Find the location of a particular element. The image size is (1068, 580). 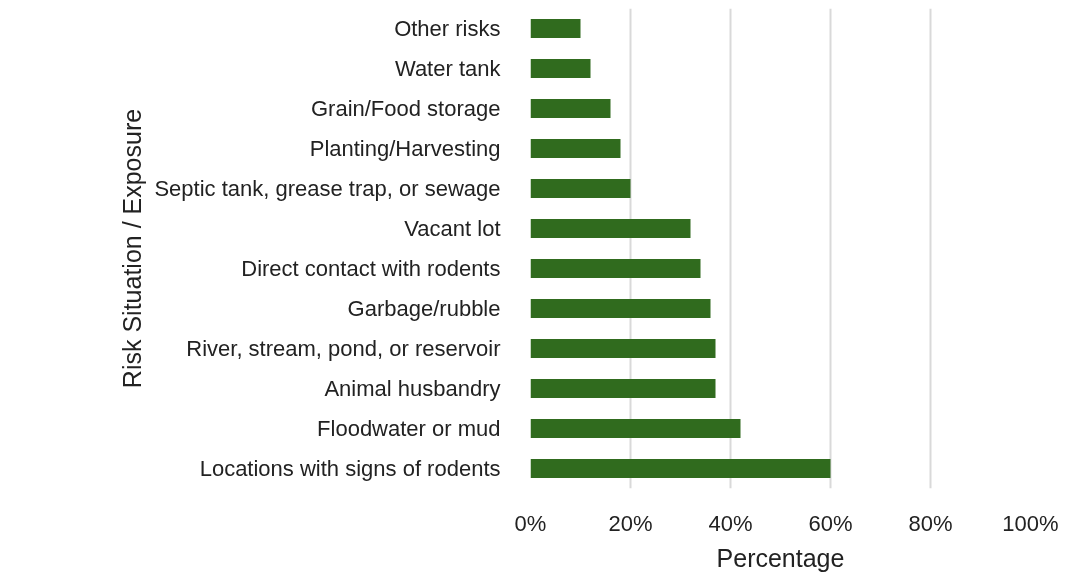

x-tick-label: 20% is located at coordinates (630, 523).